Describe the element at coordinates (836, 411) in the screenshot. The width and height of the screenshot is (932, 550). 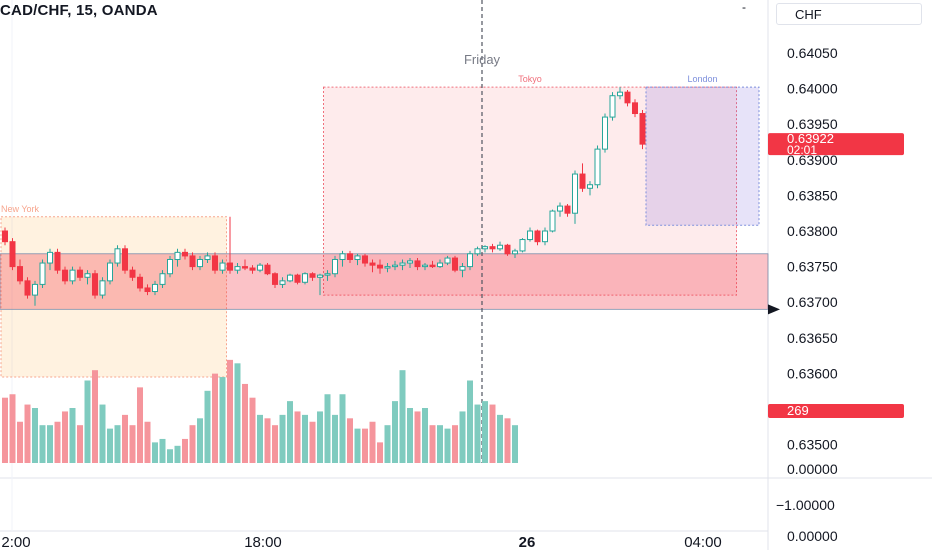
I see `current-volume-badge` at that location.